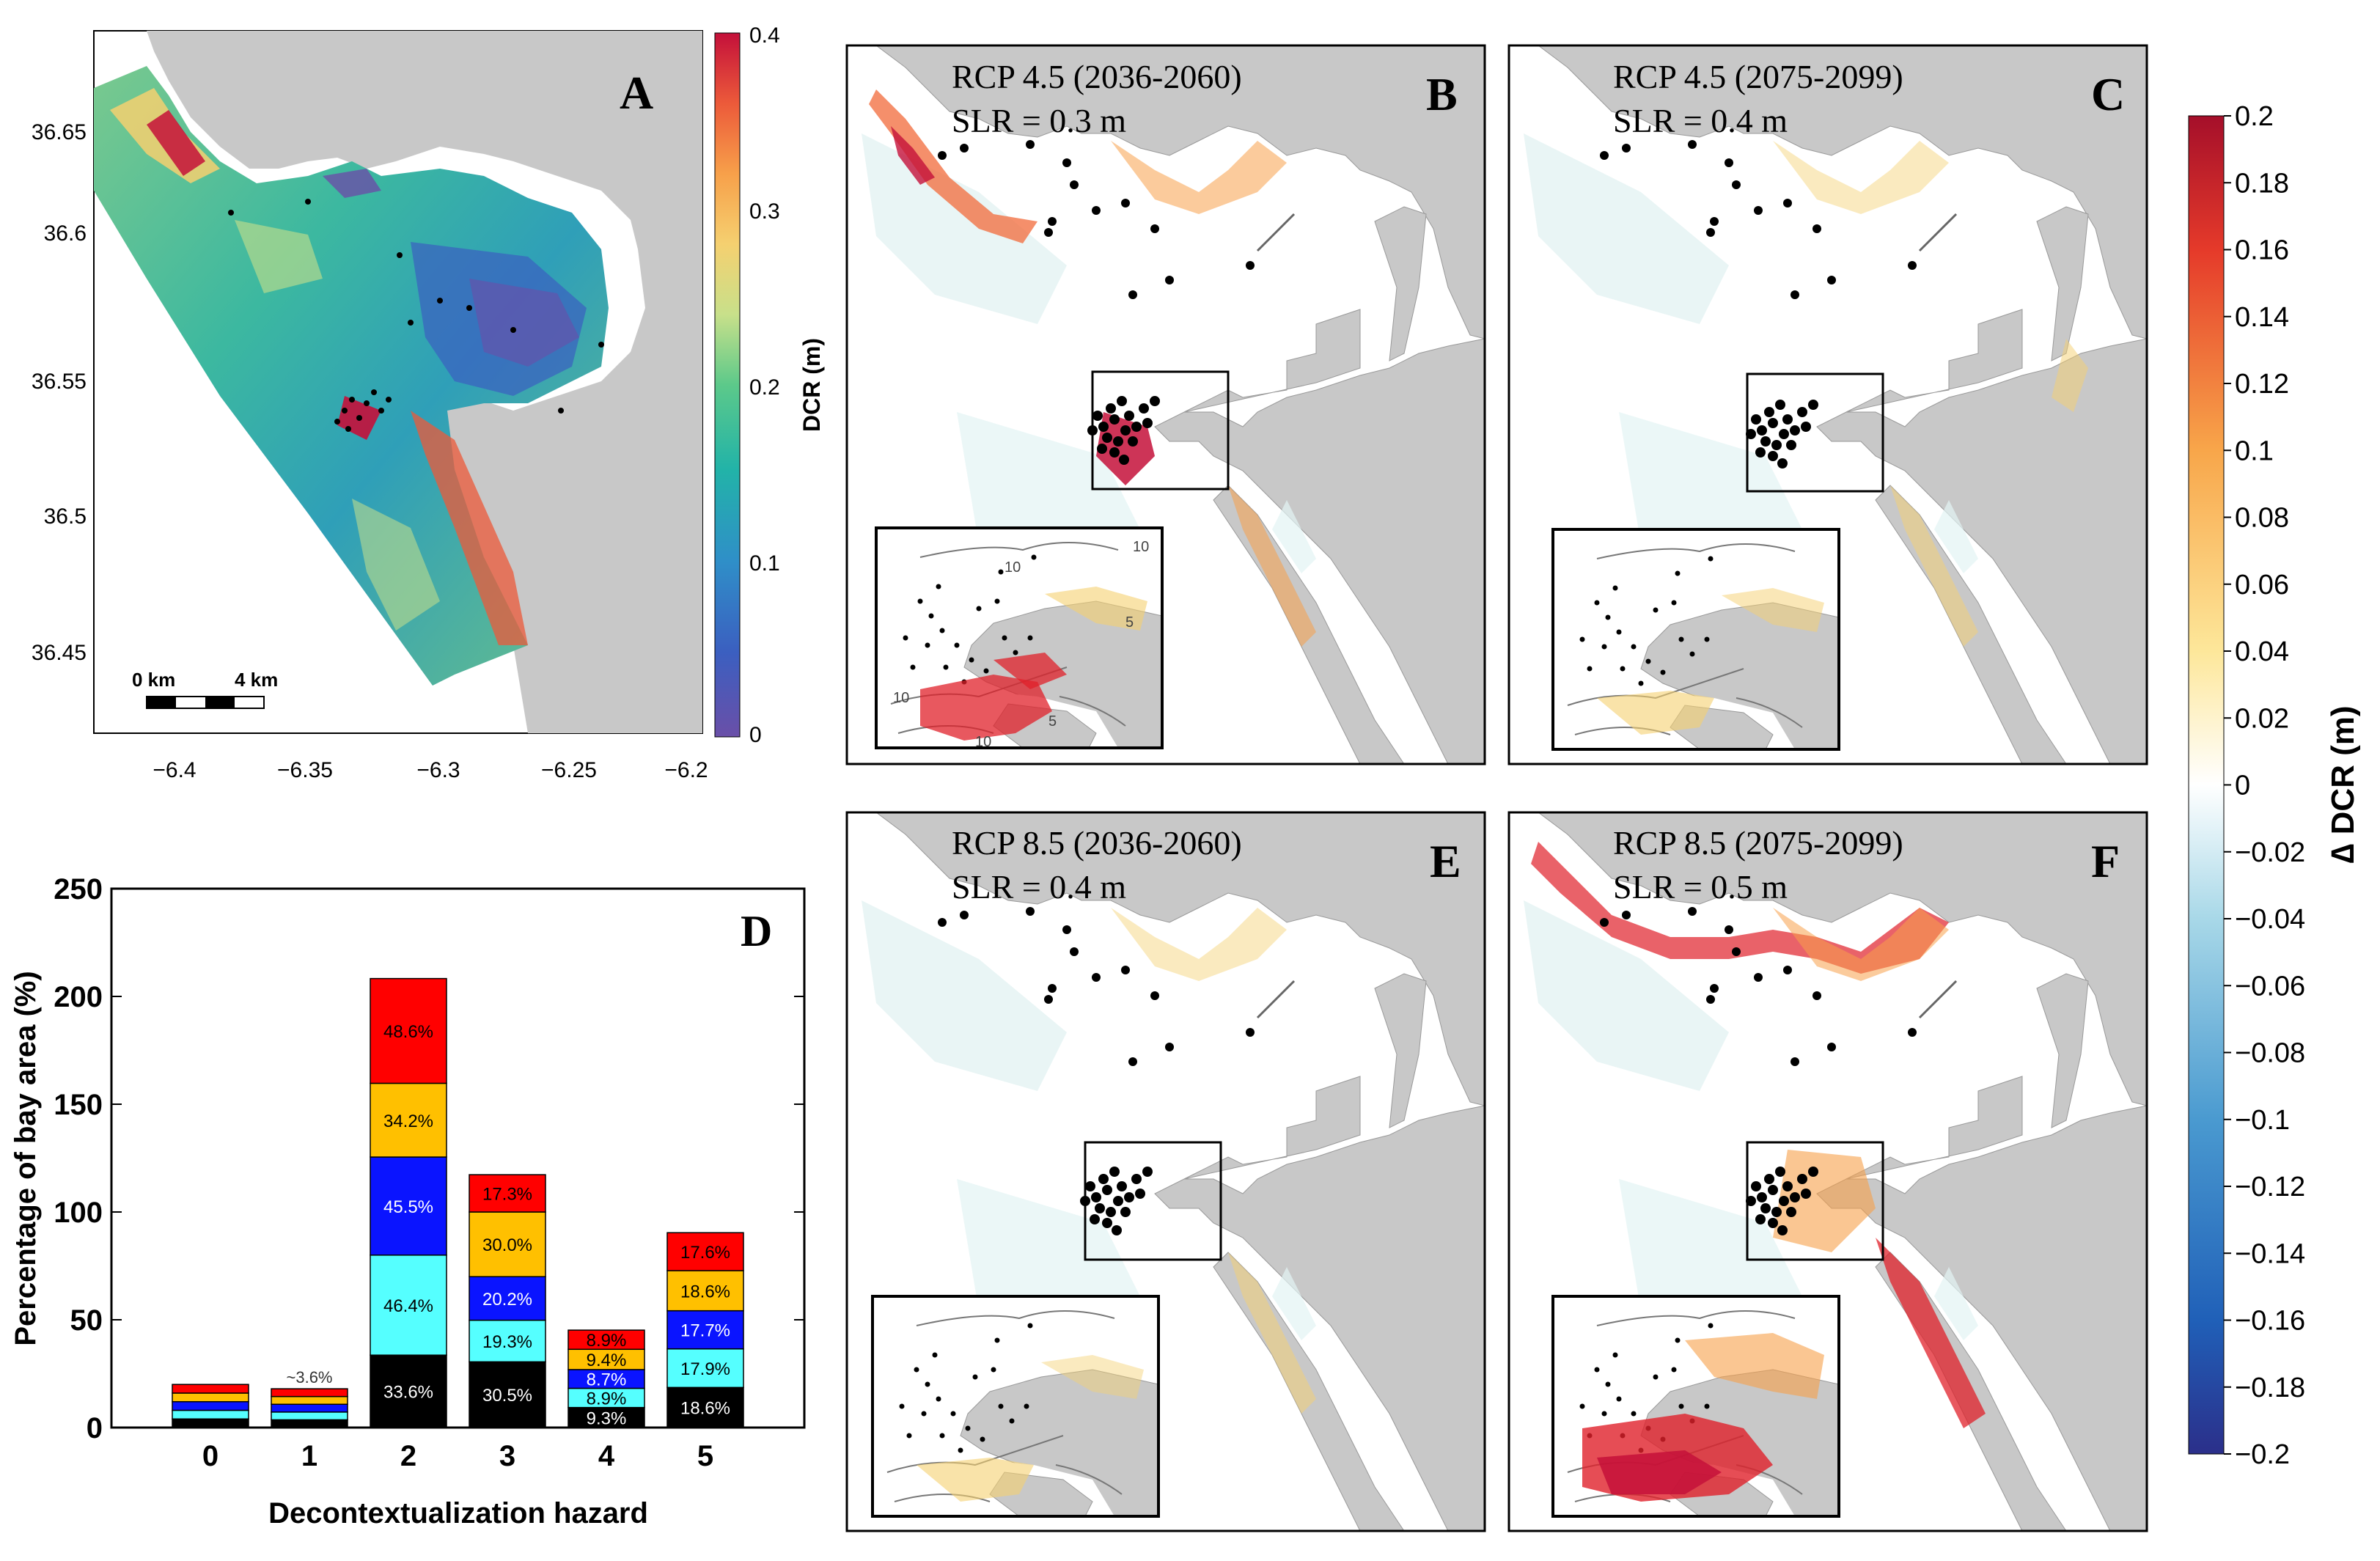 The image size is (2380, 1561). I want to click on dcr-tick-4: 0, so click(756, 735).